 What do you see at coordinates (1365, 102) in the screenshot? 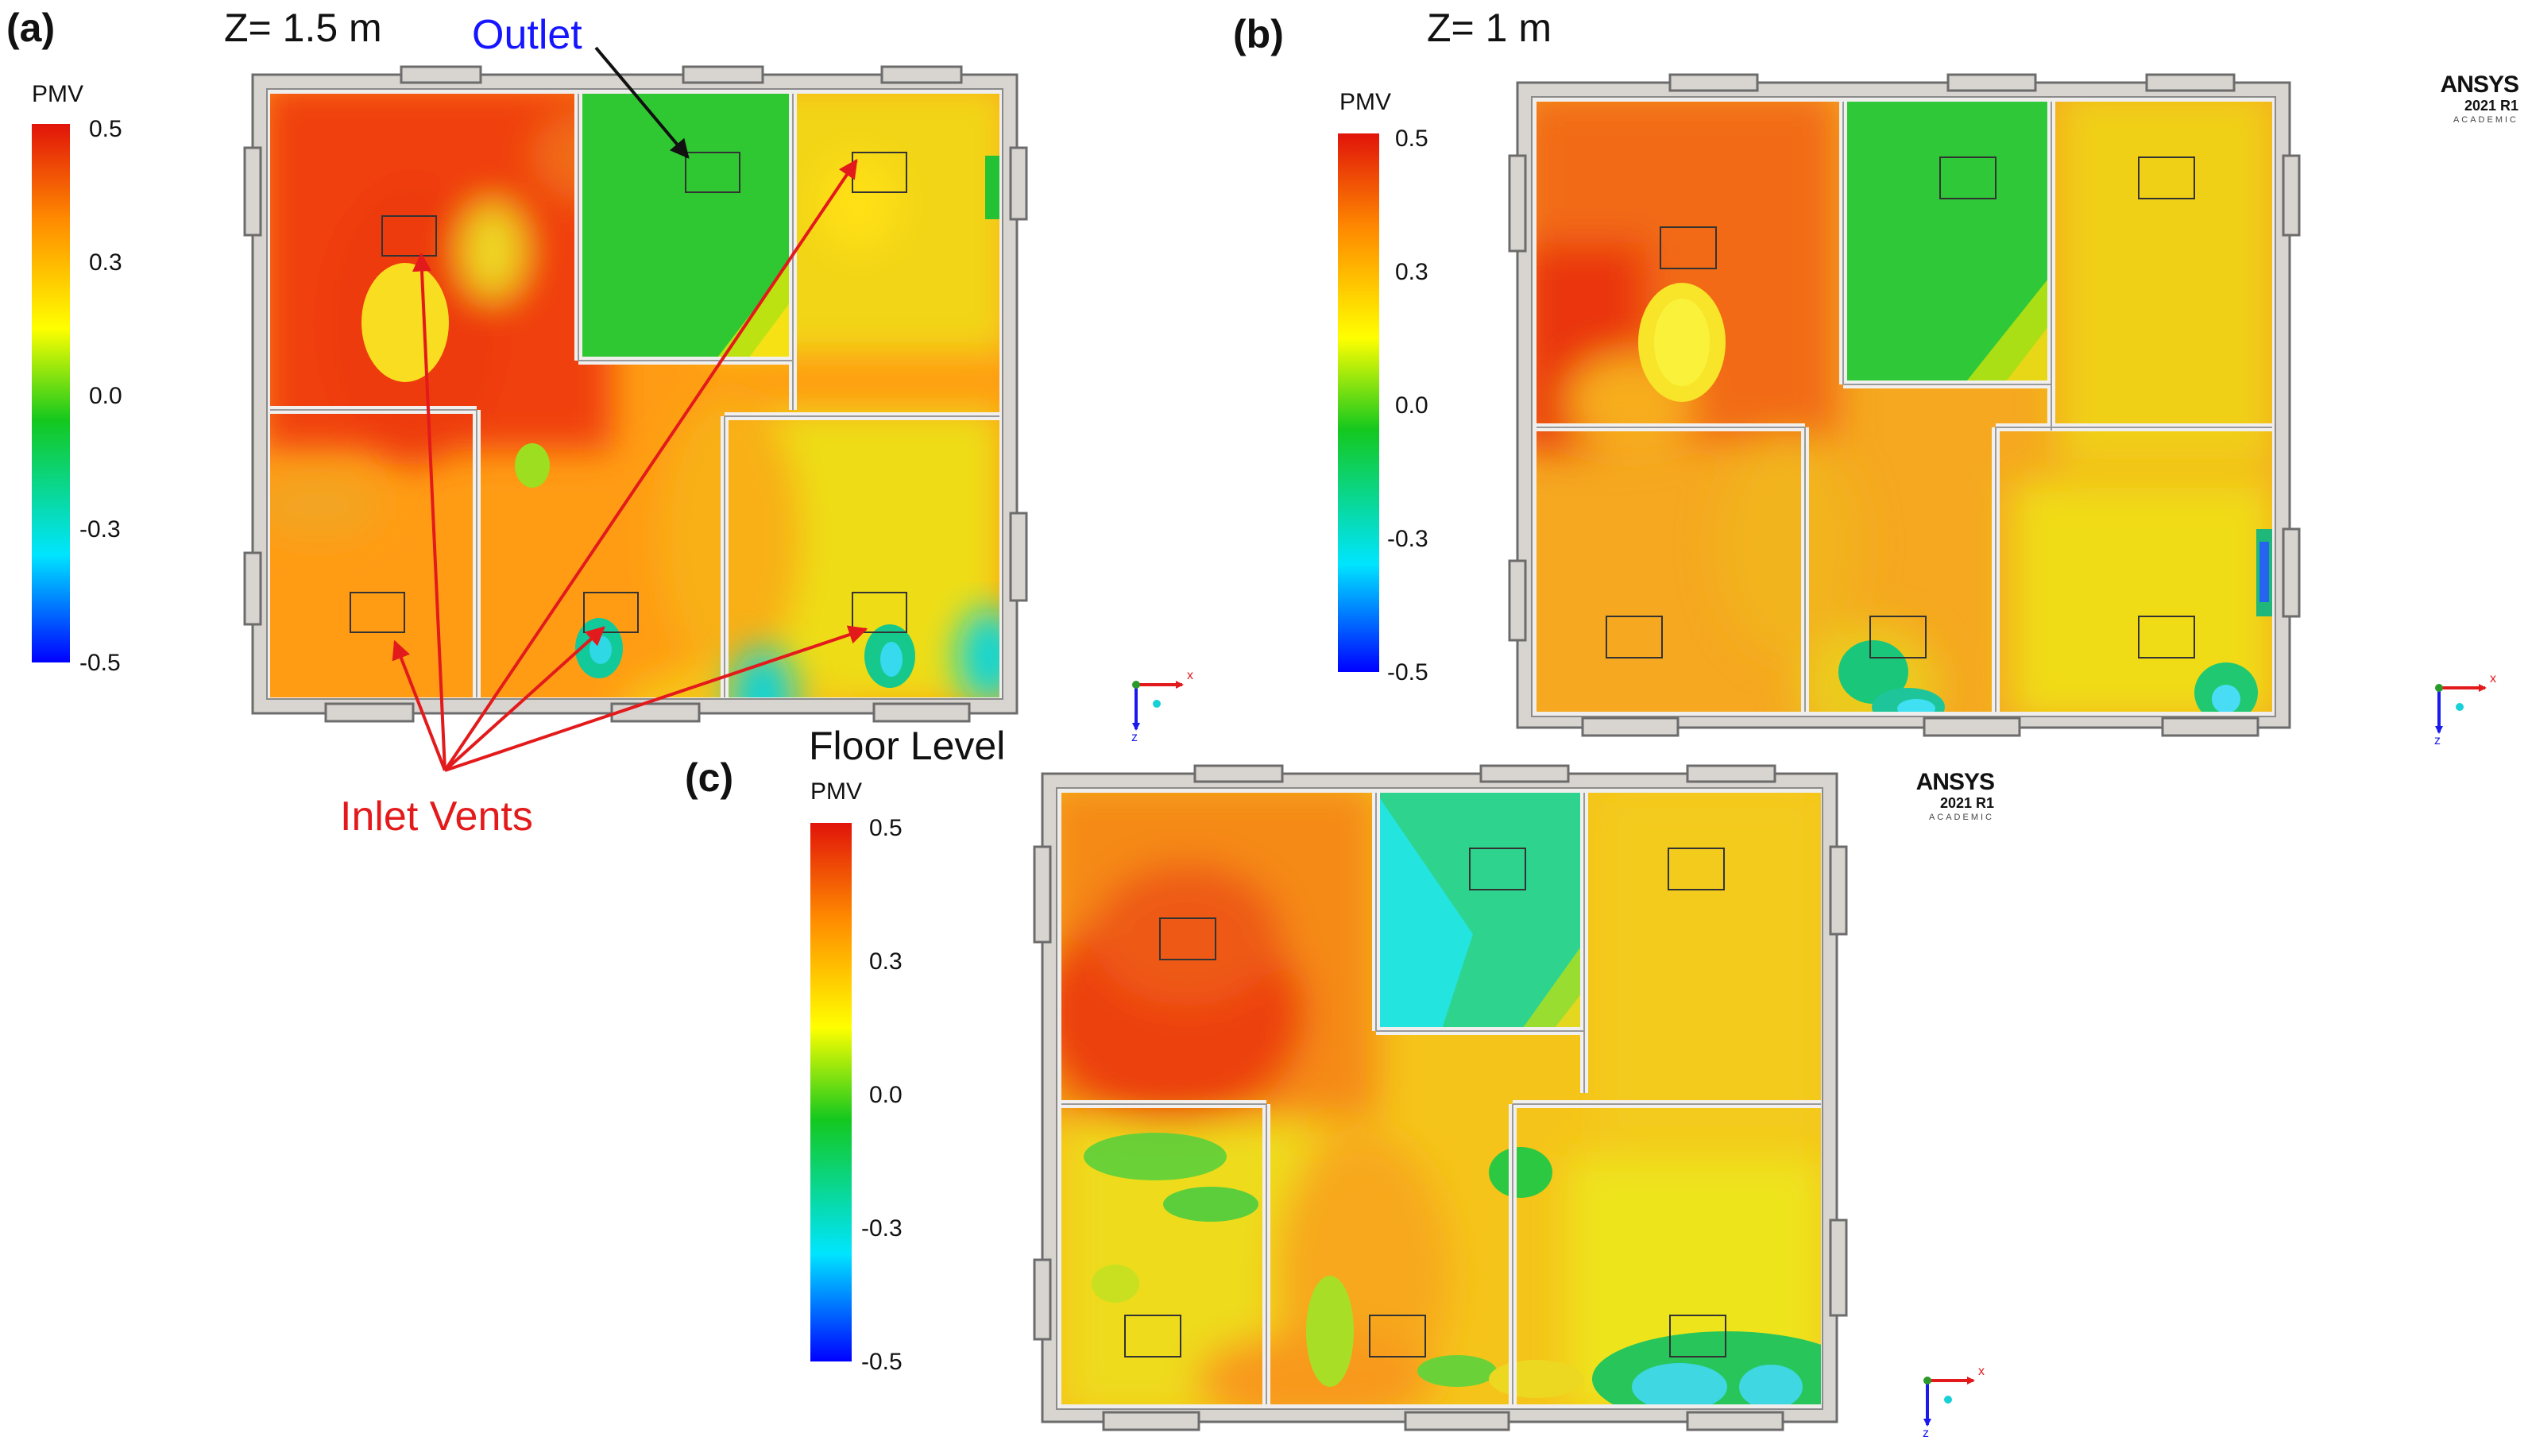
I see `panel-b-colorbar-title: PMV` at bounding box center [1365, 102].